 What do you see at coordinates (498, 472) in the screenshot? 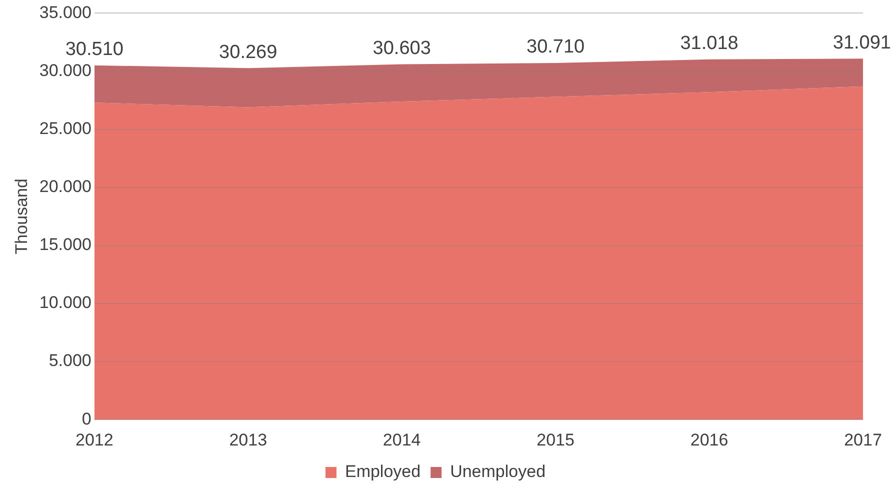
I see `legend-label: Unemployed` at bounding box center [498, 472].